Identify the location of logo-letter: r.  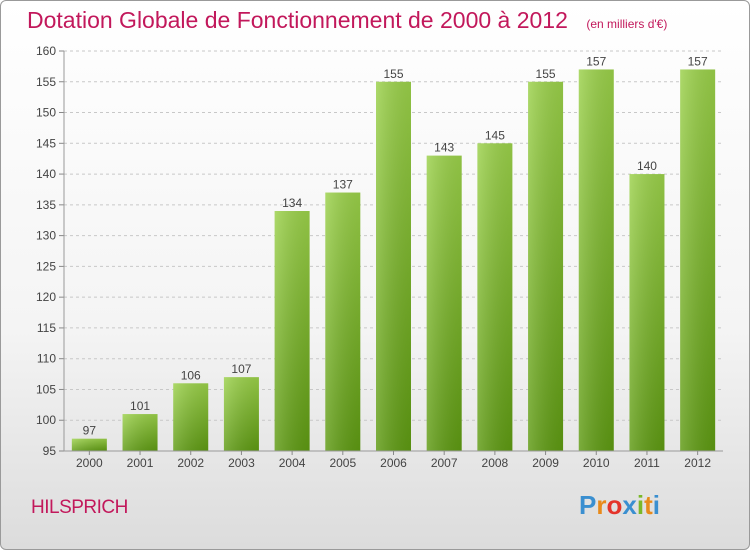
(601, 505).